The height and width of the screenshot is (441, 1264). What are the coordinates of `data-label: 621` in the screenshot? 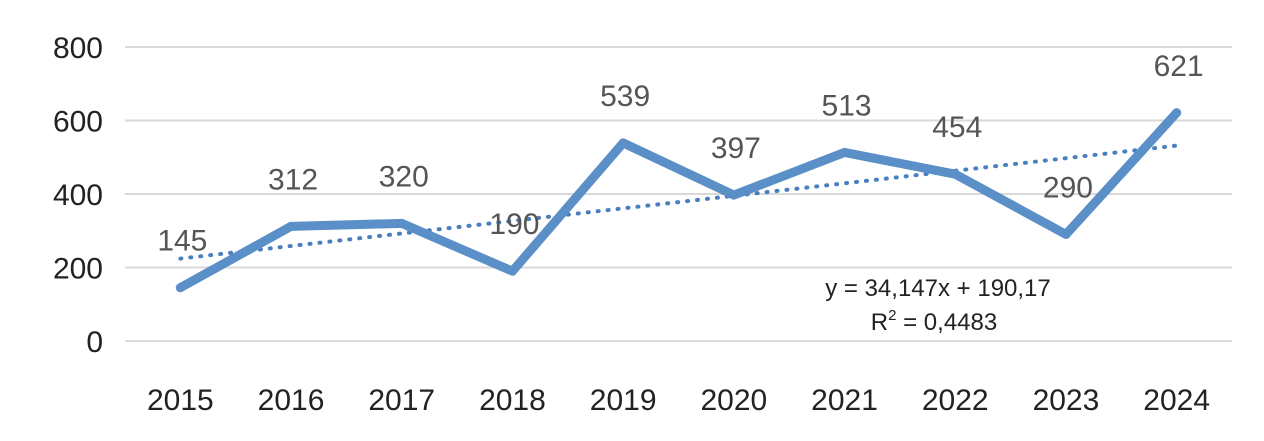 It's located at (1179, 66).